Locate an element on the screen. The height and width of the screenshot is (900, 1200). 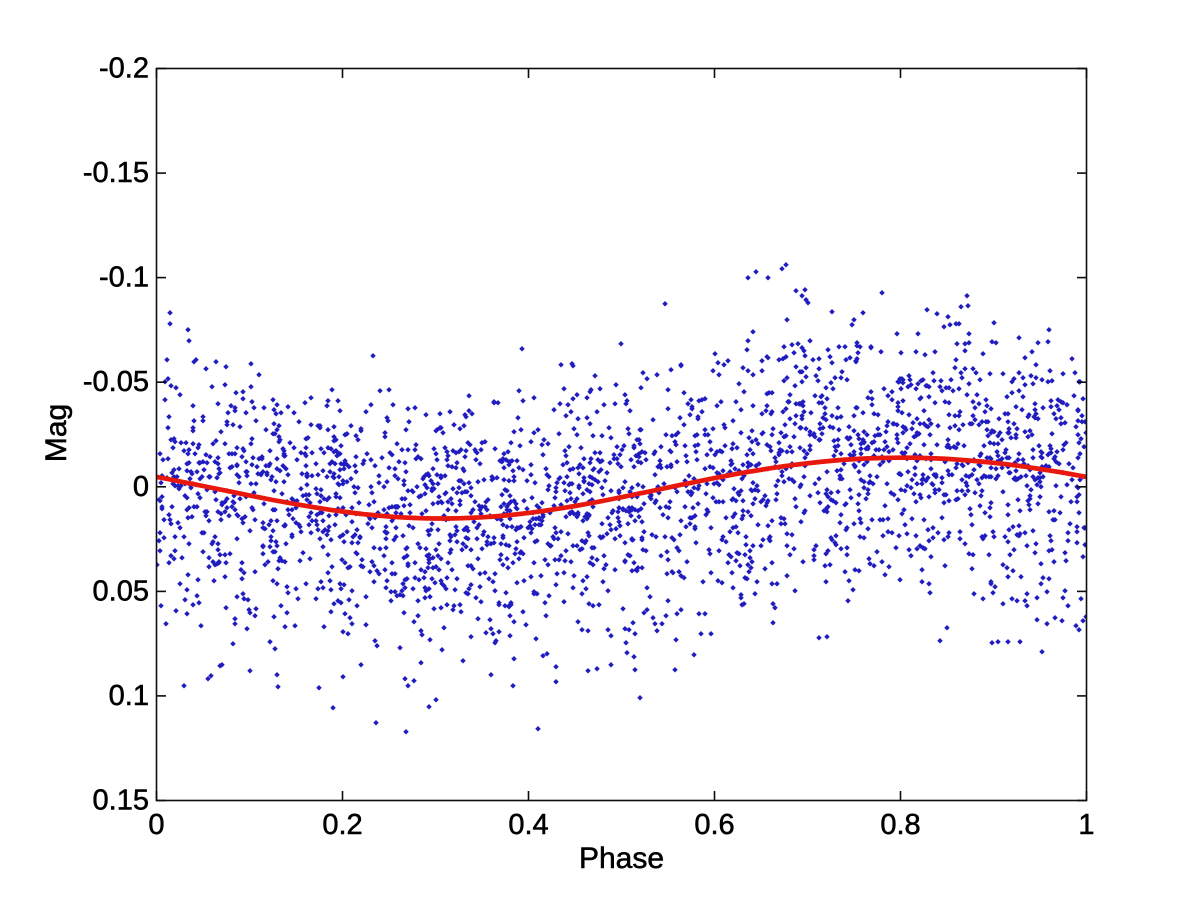
svg-text: 0.05 is located at coordinates (121, 591).